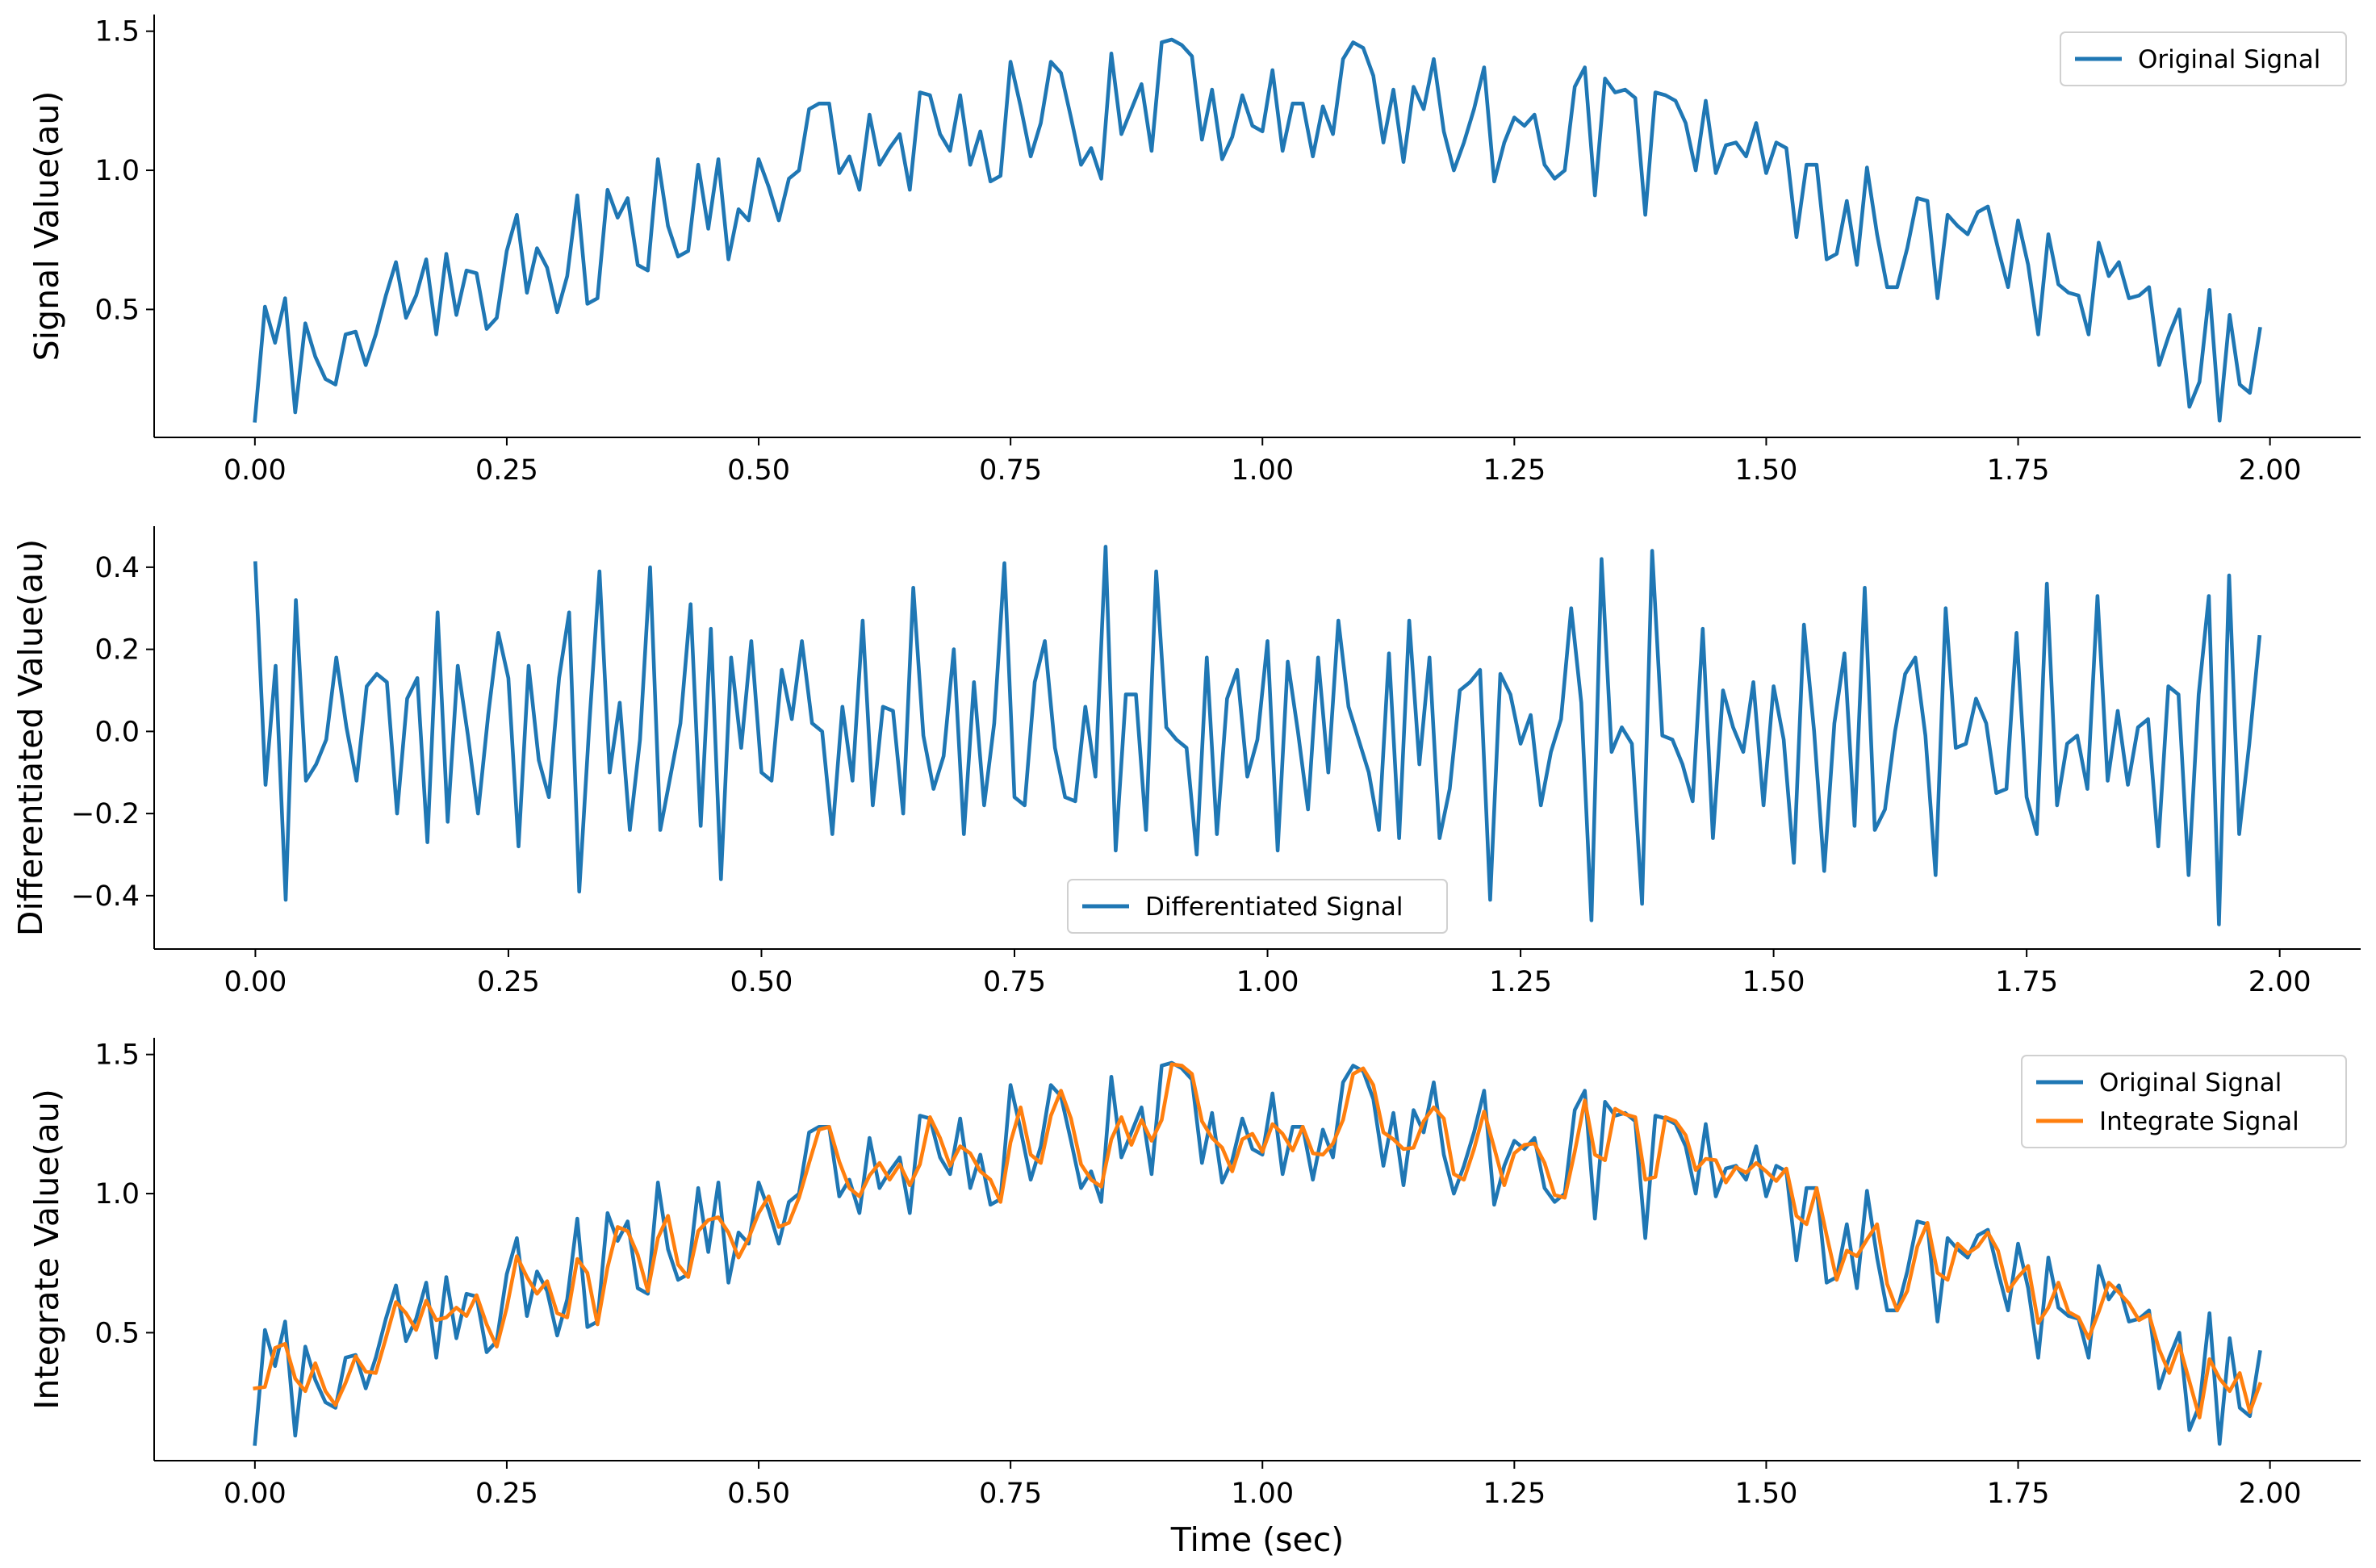  Describe the element at coordinates (2270, 1494) in the screenshot. I see `integrate-x-tick-label: 2.00` at that location.